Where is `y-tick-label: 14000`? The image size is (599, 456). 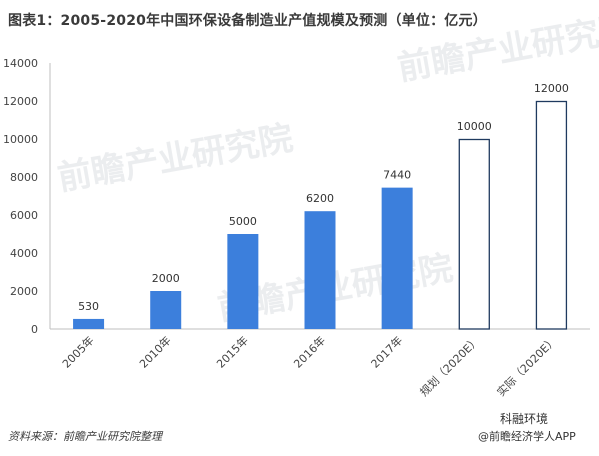
y-tick-label: 14000 is located at coordinates (20, 63).